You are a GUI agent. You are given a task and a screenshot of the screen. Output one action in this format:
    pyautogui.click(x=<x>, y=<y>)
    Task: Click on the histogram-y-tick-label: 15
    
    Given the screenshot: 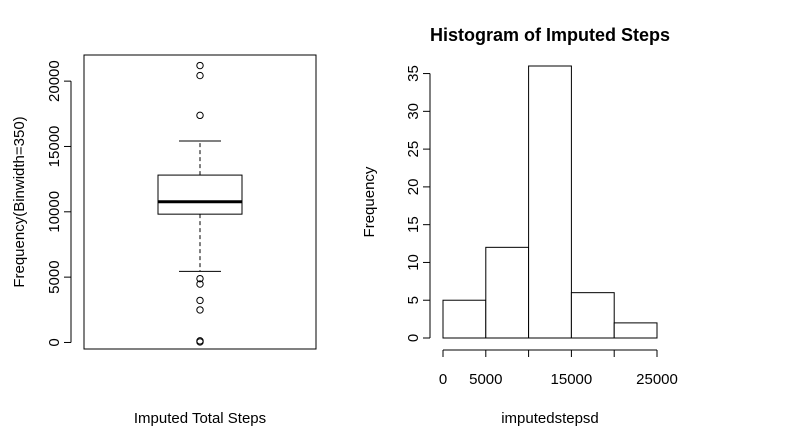 What is the action you would take?
    pyautogui.click(x=413, y=224)
    